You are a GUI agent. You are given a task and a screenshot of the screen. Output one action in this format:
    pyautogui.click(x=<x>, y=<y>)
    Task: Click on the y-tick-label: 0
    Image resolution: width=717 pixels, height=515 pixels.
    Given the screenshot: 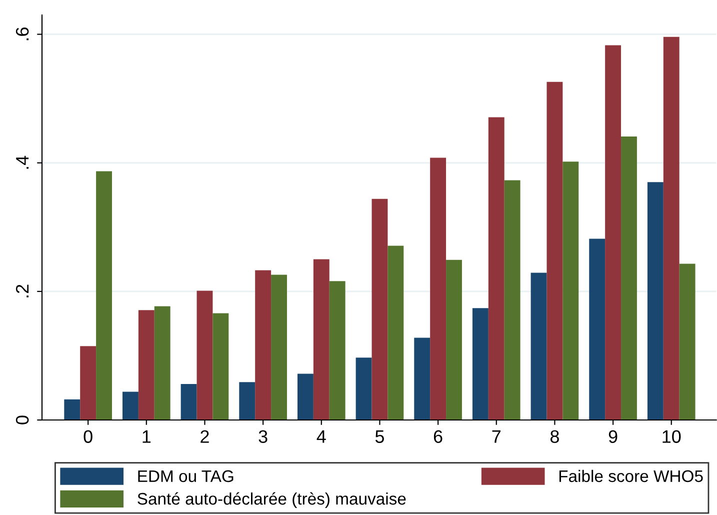 What is the action you would take?
    pyautogui.click(x=22, y=420)
    